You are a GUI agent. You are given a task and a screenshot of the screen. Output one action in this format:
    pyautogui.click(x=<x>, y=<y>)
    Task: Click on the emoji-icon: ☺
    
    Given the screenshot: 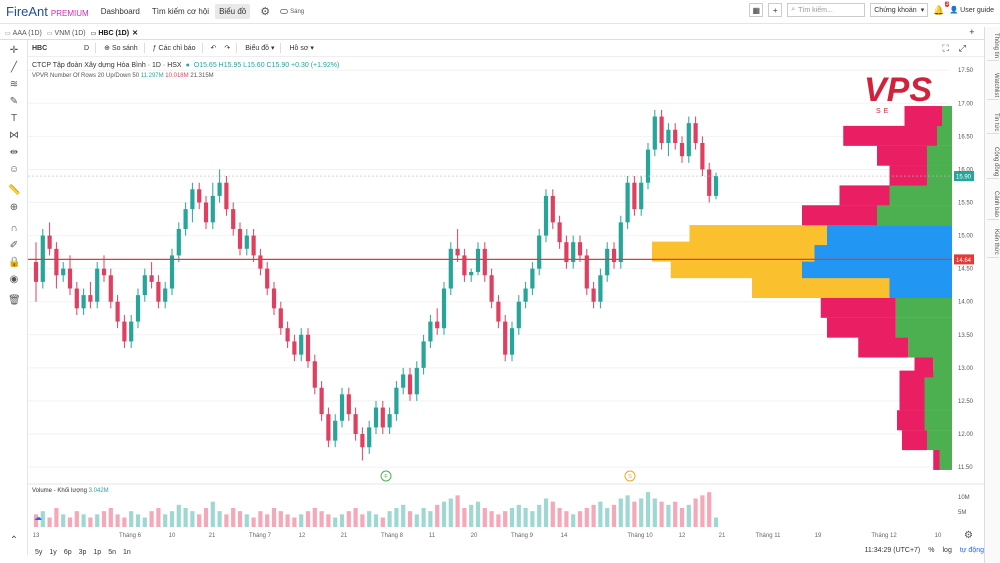 What is the action you would take?
    pyautogui.click(x=14, y=169)
    